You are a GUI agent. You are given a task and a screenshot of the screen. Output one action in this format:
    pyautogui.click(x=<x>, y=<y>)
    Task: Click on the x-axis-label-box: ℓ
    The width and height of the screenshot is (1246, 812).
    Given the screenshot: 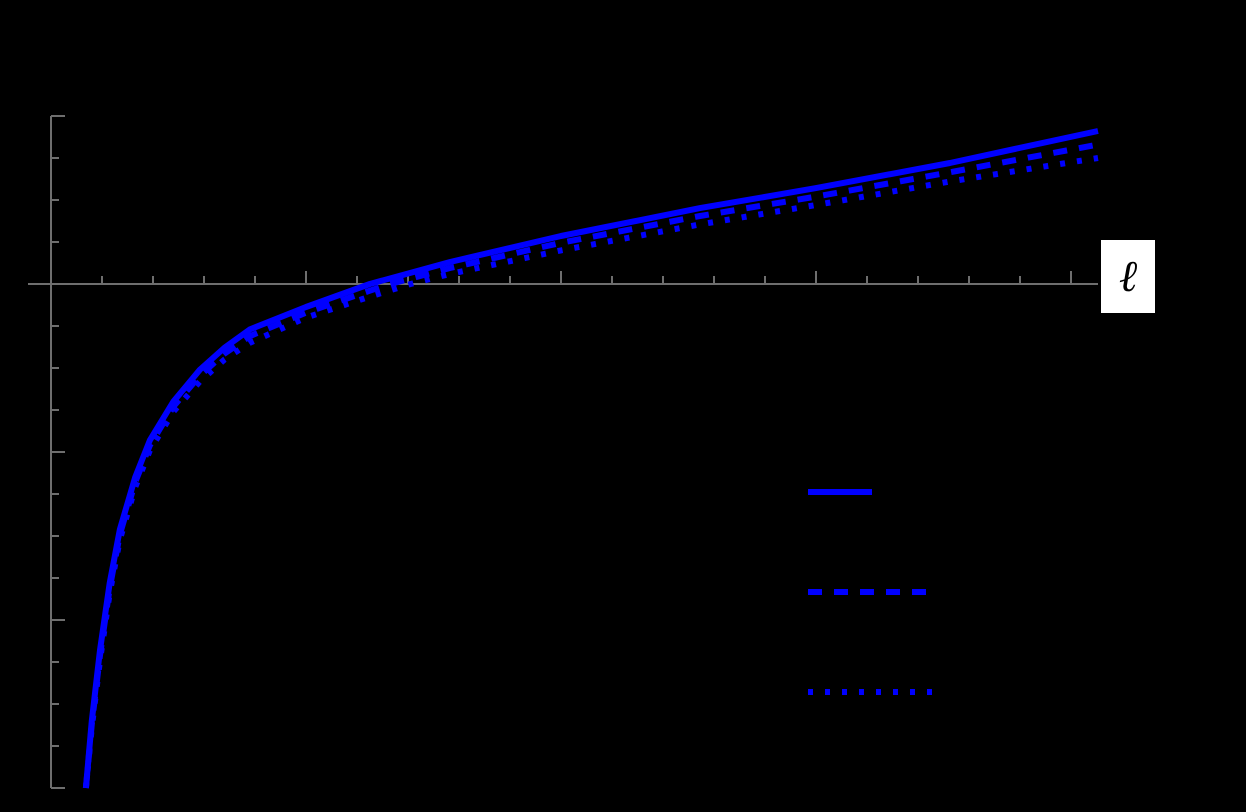 What is the action you would take?
    pyautogui.click(x=1128, y=276)
    